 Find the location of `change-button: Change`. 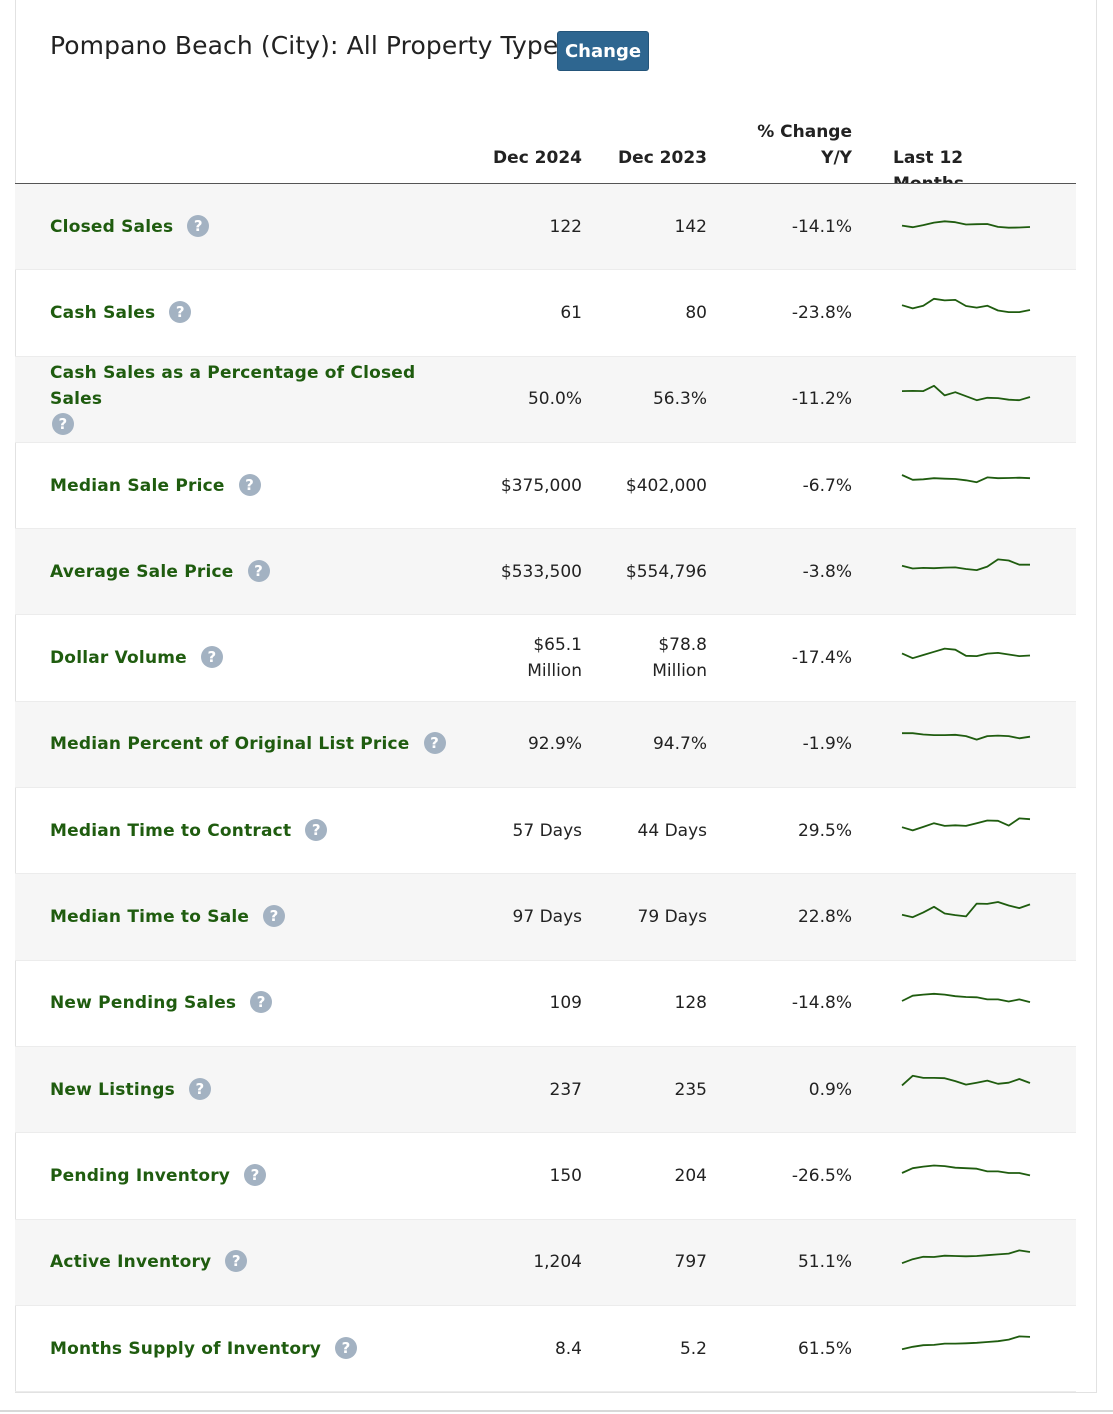

change-button: Change is located at coordinates (603, 51).